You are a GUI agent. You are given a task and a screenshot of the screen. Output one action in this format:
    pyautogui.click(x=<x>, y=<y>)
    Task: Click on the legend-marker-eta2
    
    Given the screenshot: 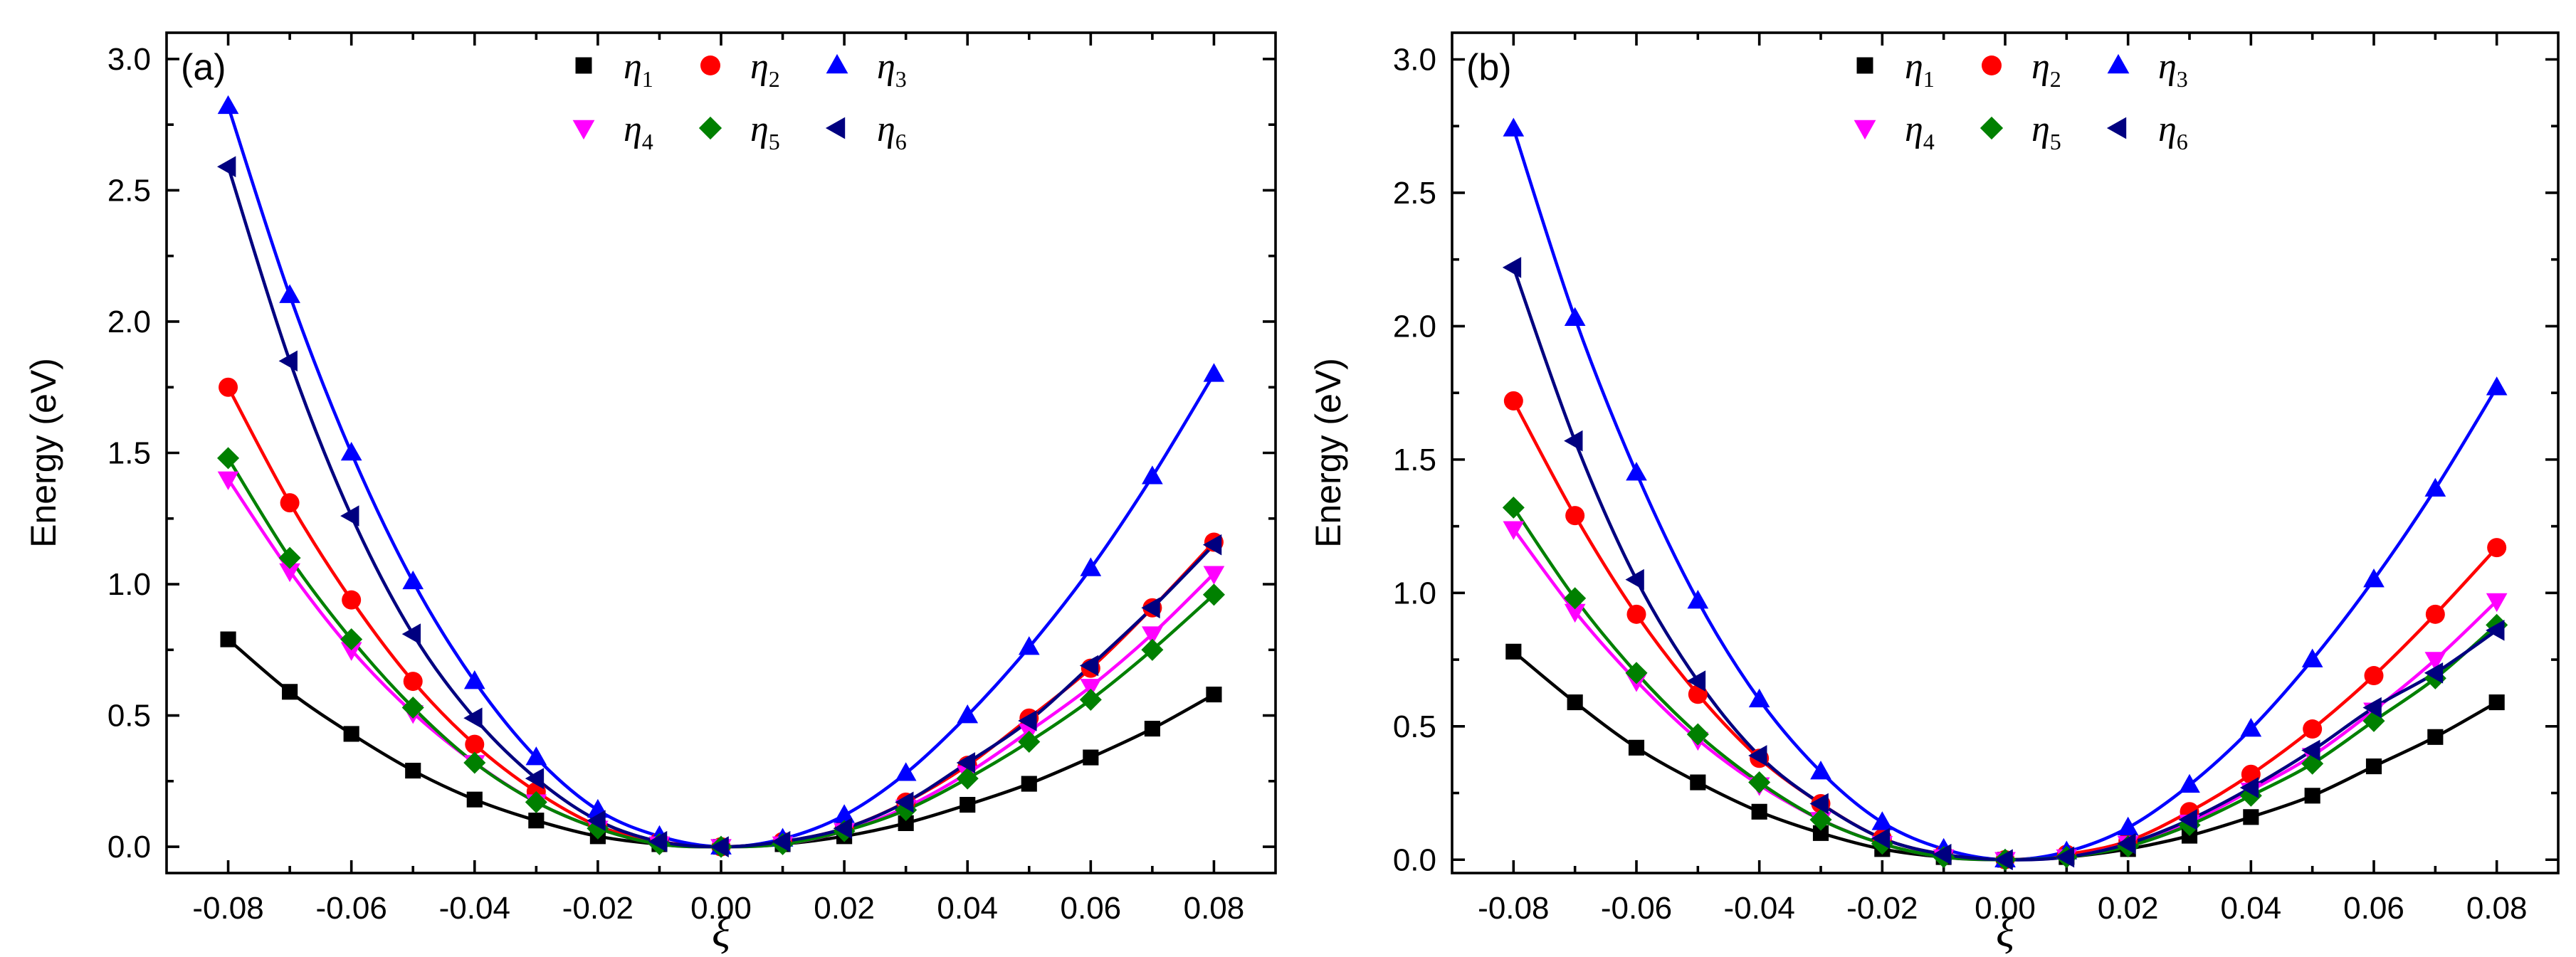 What is the action you would take?
    pyautogui.click(x=710, y=65)
    